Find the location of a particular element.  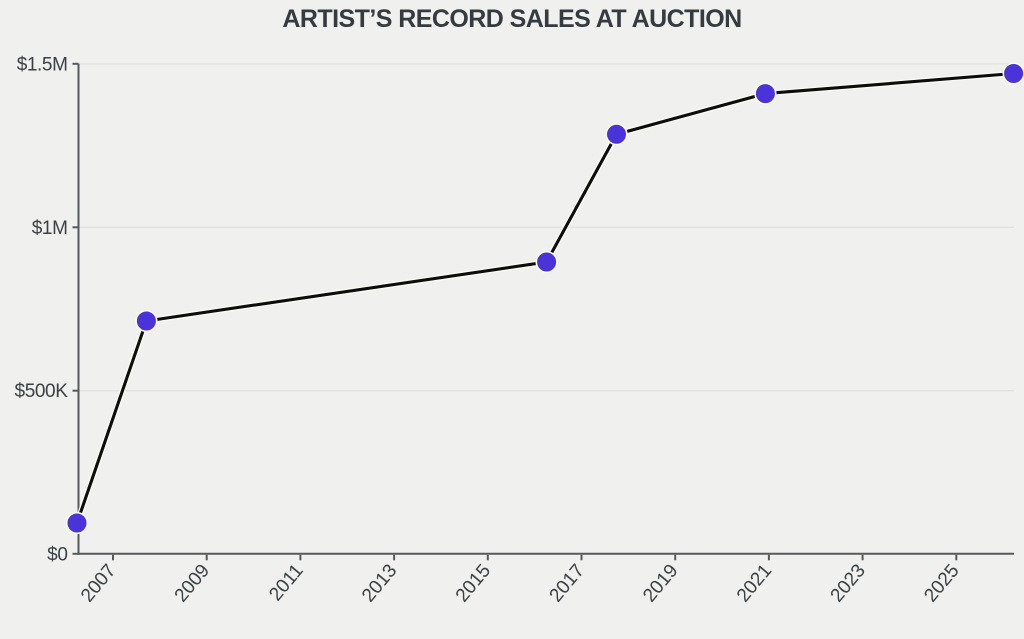

svg-text: $0 is located at coordinates (57, 554).